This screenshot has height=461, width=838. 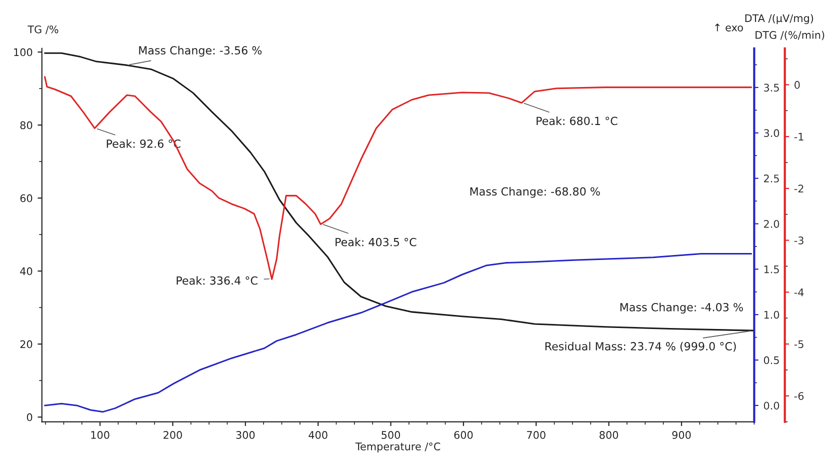 What do you see at coordinates (772, 406) in the screenshot?
I see `y2-tick-label: 0.0` at bounding box center [772, 406].